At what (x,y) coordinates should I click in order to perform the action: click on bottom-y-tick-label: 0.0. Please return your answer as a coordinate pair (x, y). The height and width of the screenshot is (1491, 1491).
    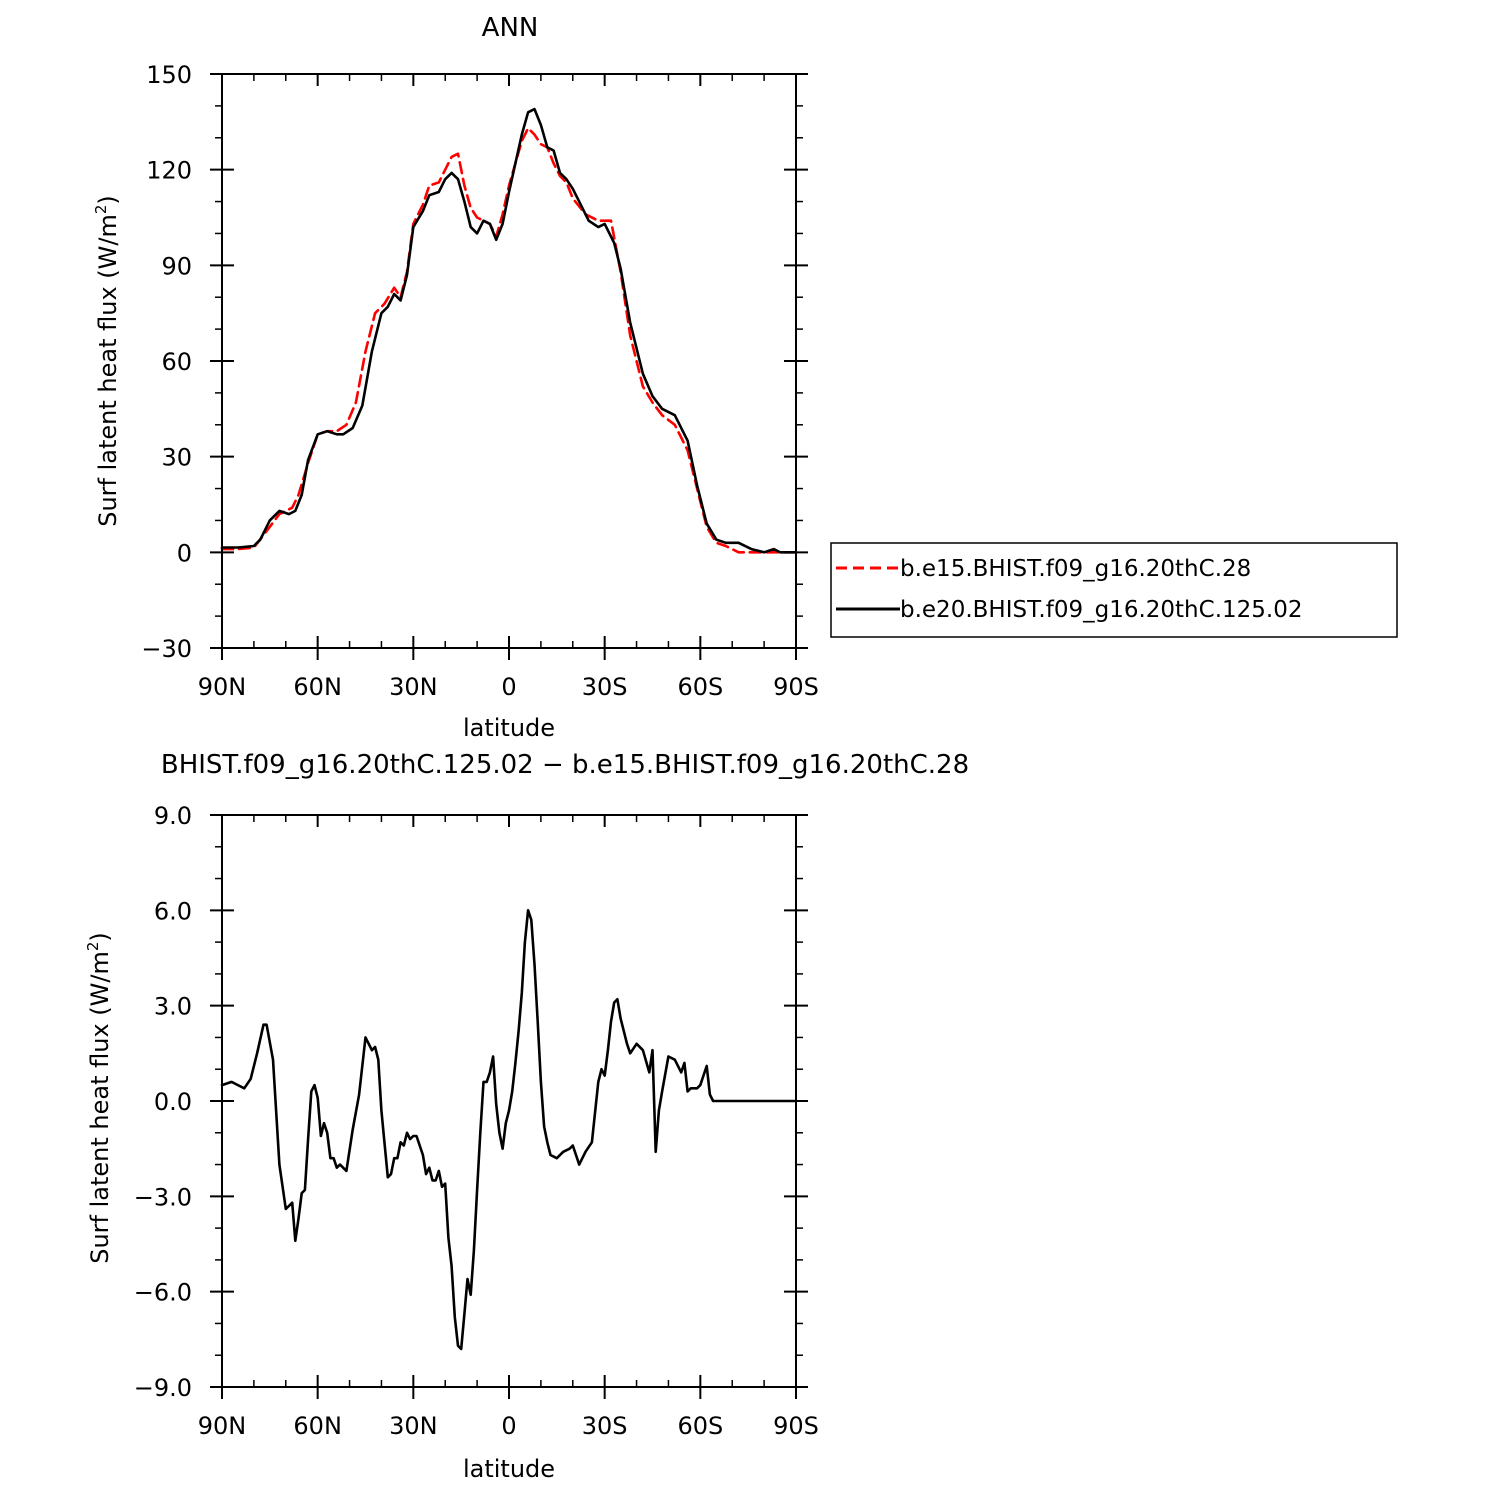
    Looking at the image, I should click on (173, 1102).